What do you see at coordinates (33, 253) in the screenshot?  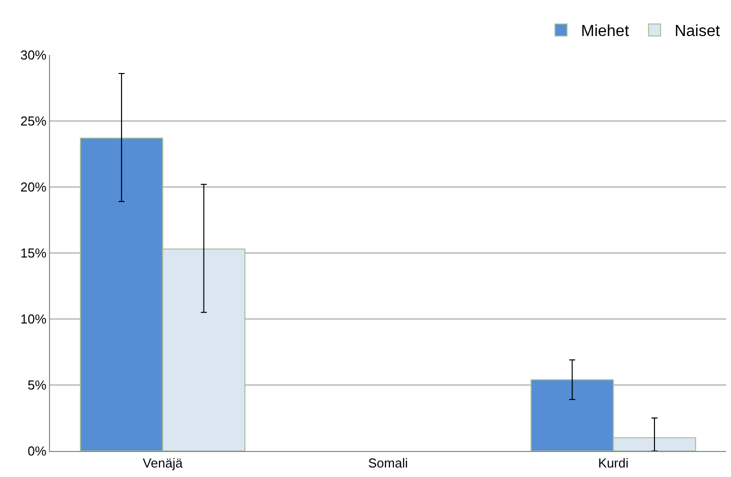 I see `y-tick-label: 15%` at bounding box center [33, 253].